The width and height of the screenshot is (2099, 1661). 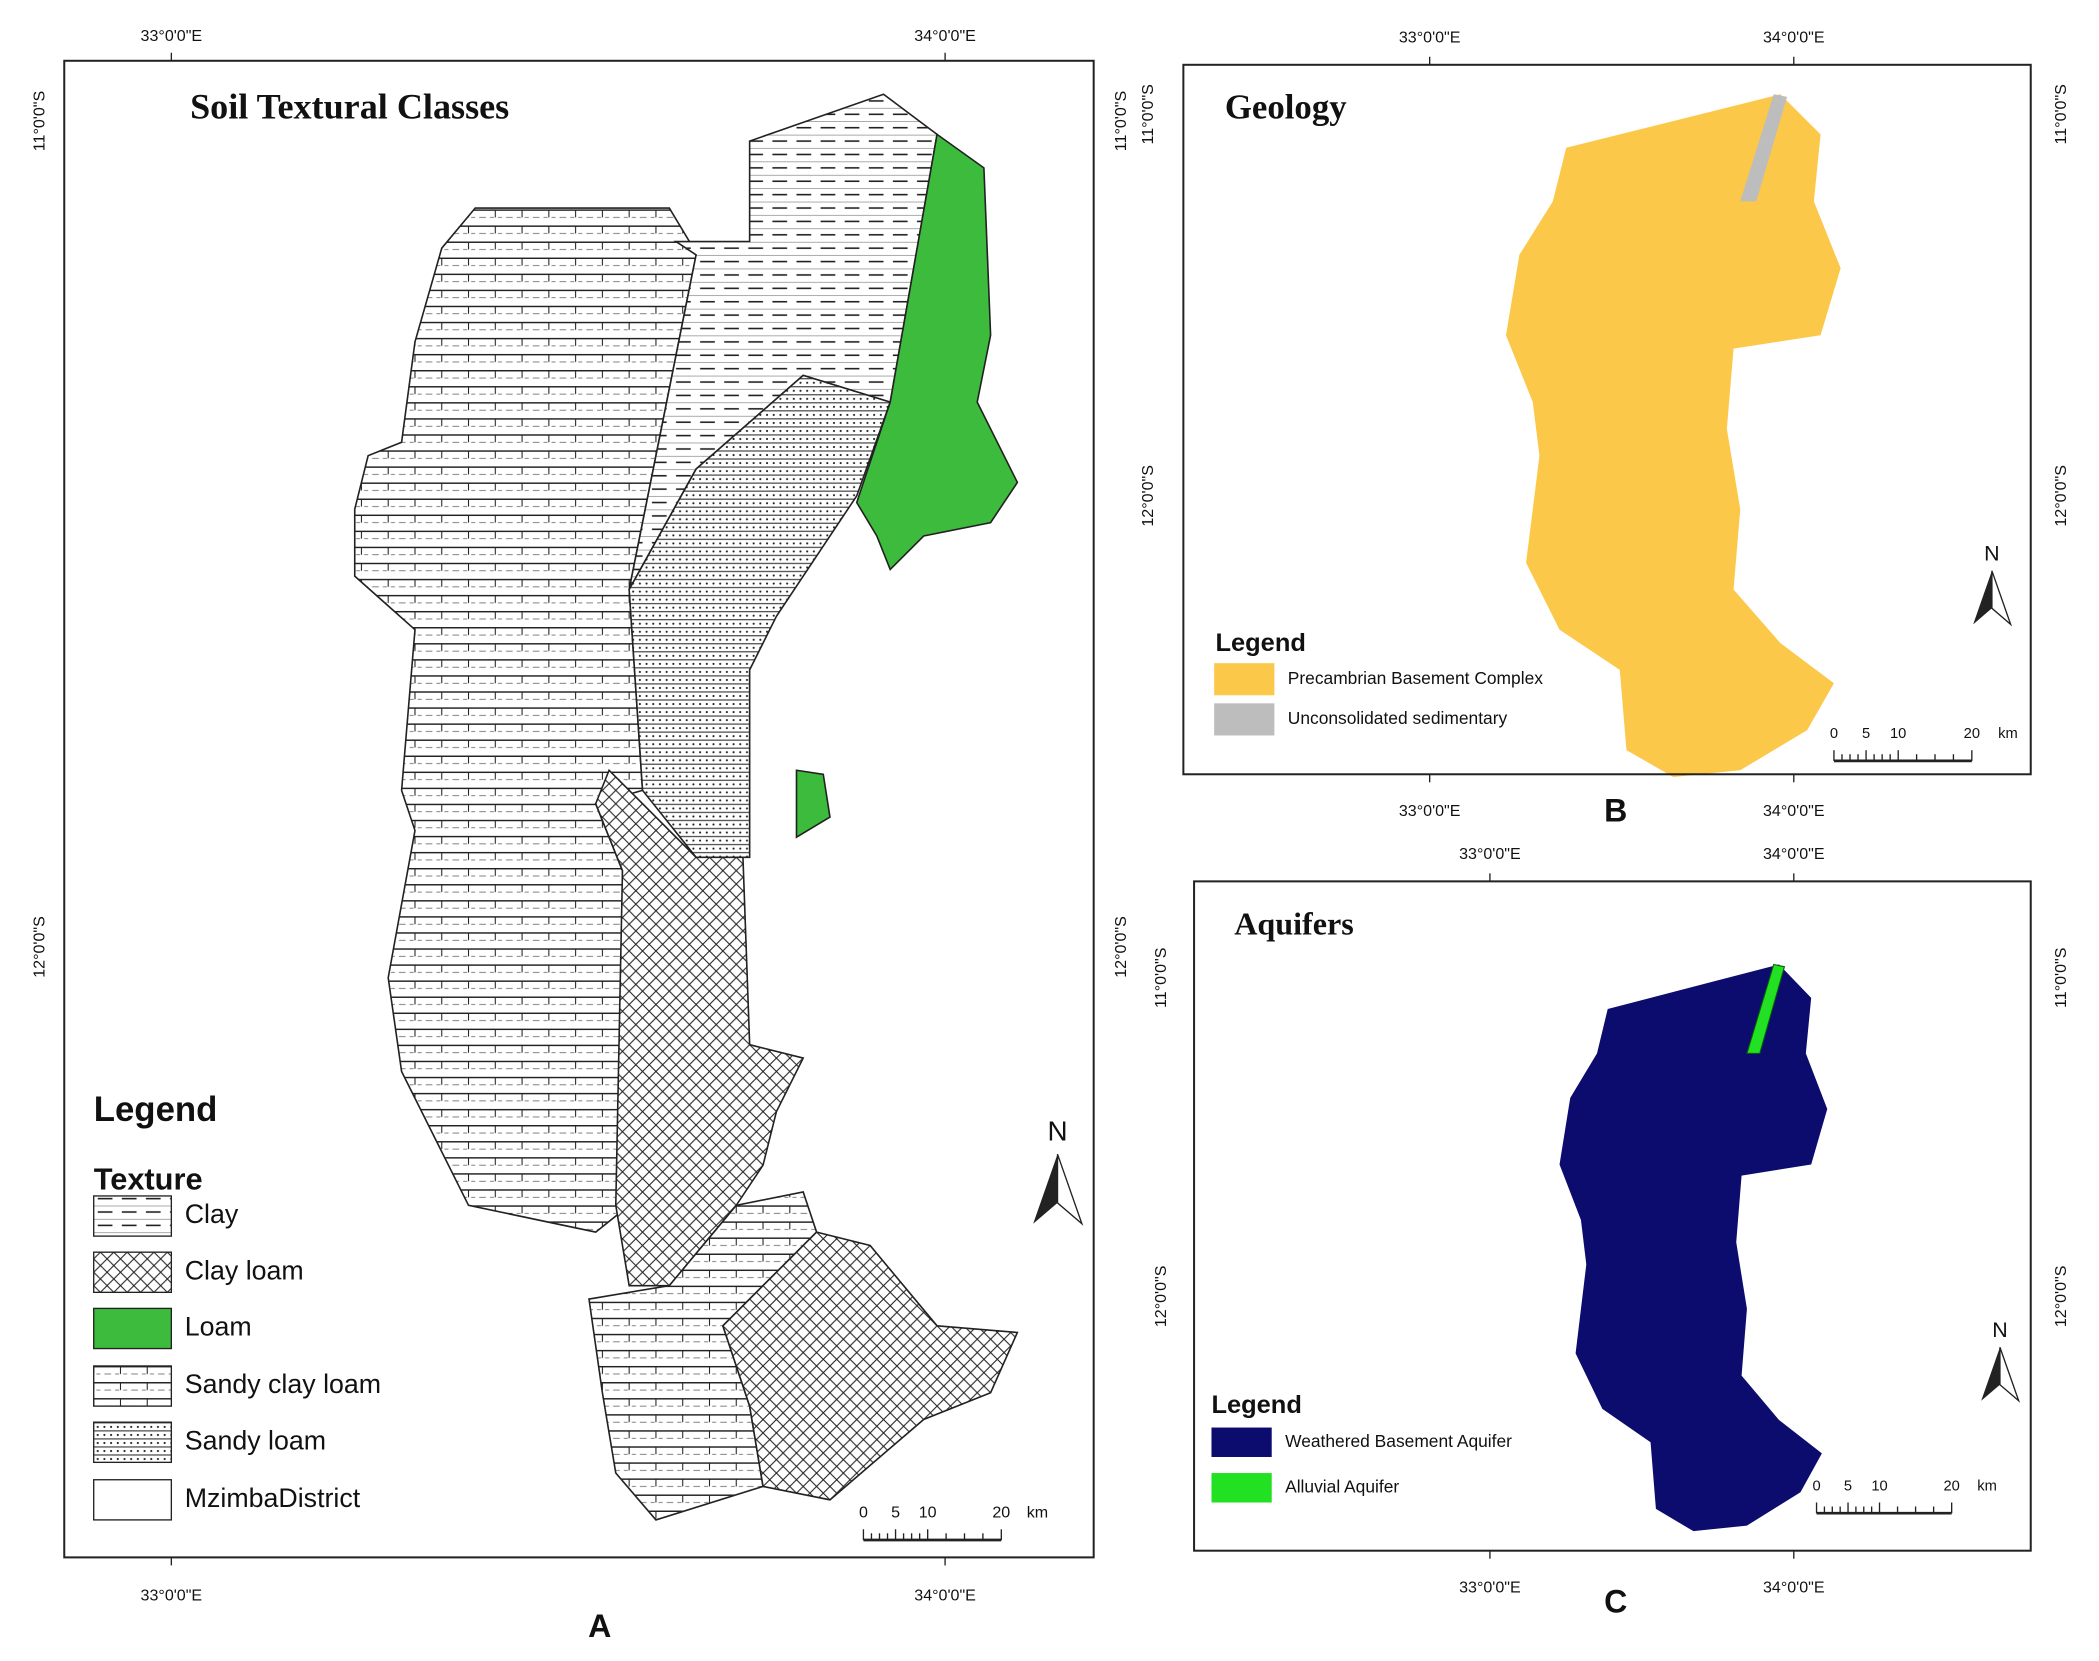 What do you see at coordinates (283, 1384) in the screenshot?
I see `legend-label: Sandy clay loam` at bounding box center [283, 1384].